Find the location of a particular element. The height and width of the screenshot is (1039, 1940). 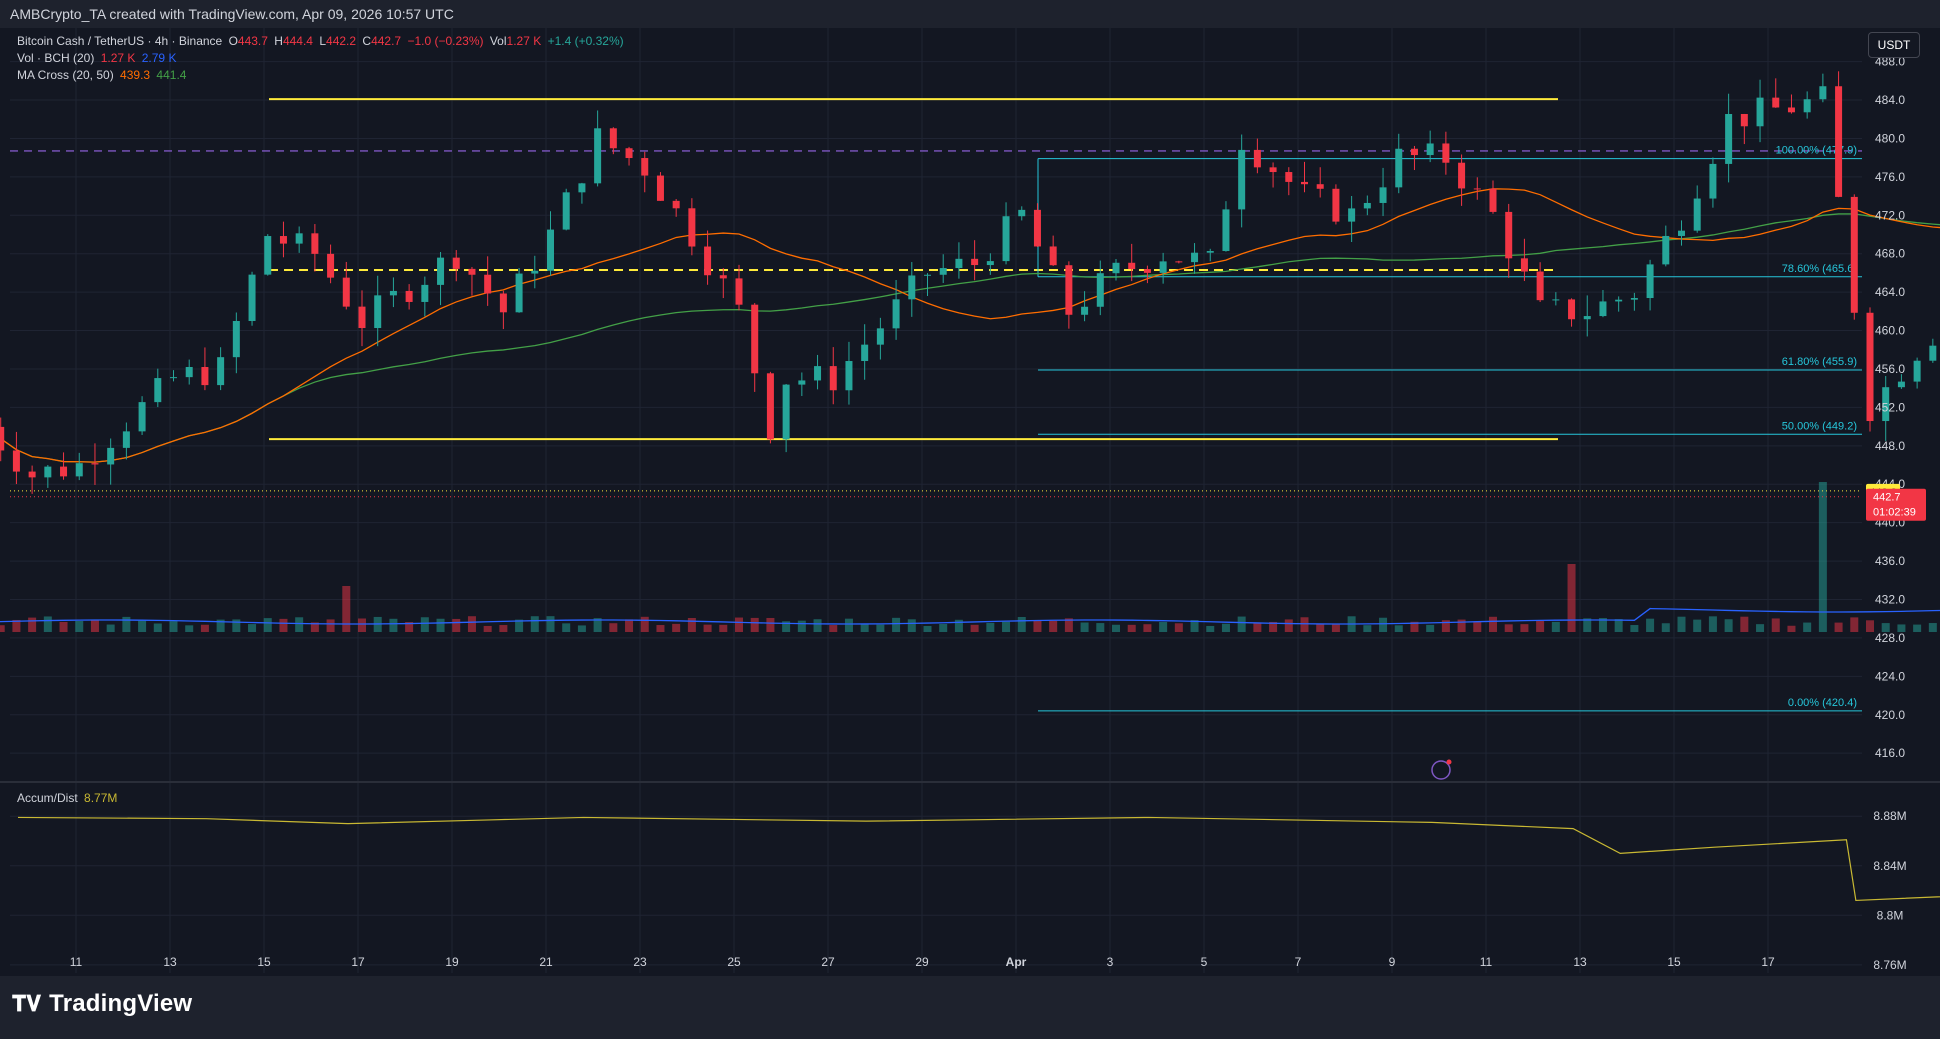

fib-level-label: 78.60% (465.6) is located at coordinates (1819, 269).